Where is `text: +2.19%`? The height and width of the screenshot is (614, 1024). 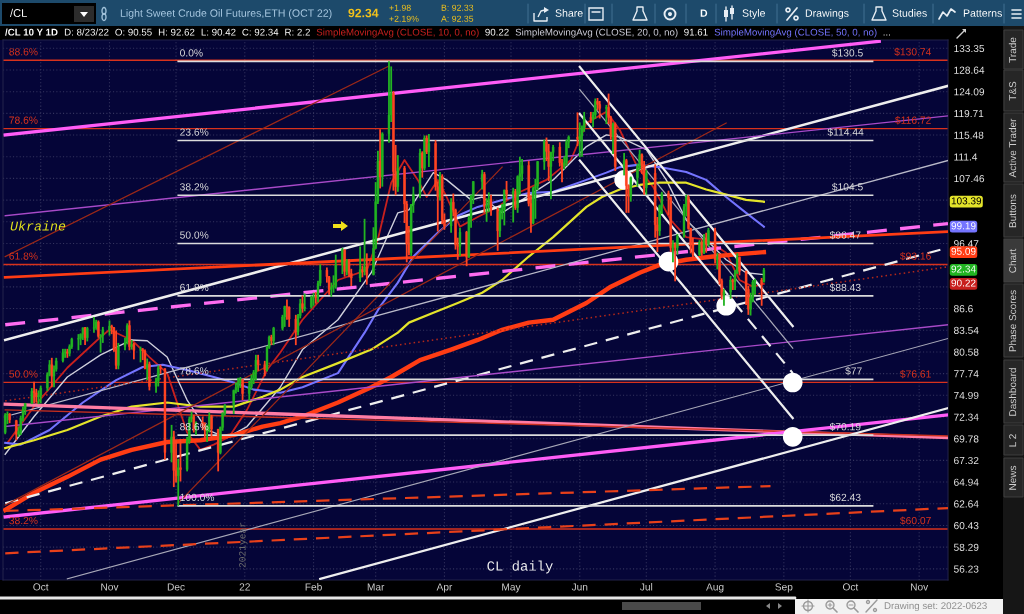 text: +2.19% is located at coordinates (404, 18).